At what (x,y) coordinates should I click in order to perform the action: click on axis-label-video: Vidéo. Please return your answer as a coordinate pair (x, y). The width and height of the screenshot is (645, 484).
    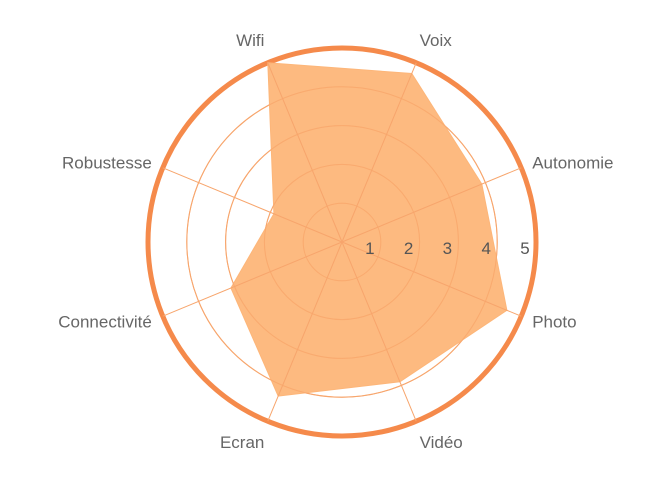
    Looking at the image, I should click on (441, 442).